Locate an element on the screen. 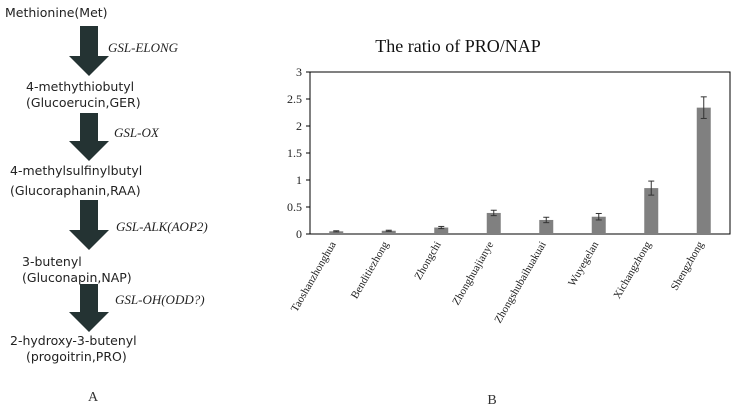 The height and width of the screenshot is (412, 737). enzyme-label: GSL-OH(ODD?) is located at coordinates (160, 299).